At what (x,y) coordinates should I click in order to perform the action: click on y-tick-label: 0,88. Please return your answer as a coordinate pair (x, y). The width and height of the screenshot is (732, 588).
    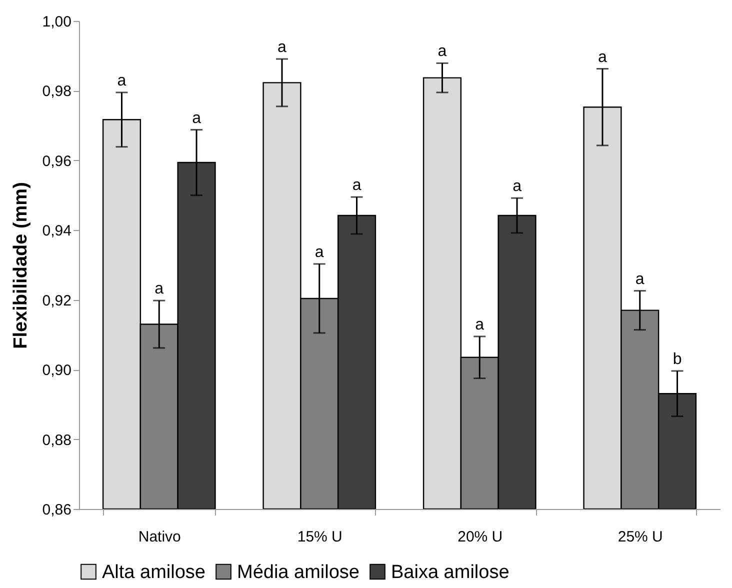
    Looking at the image, I should click on (57, 440).